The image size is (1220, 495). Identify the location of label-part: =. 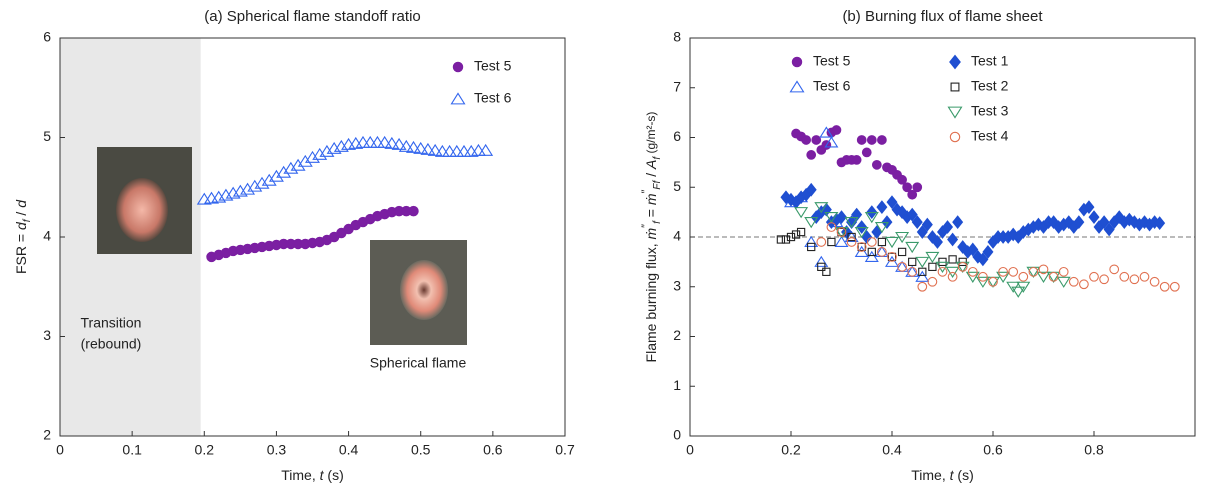
(651, 213).